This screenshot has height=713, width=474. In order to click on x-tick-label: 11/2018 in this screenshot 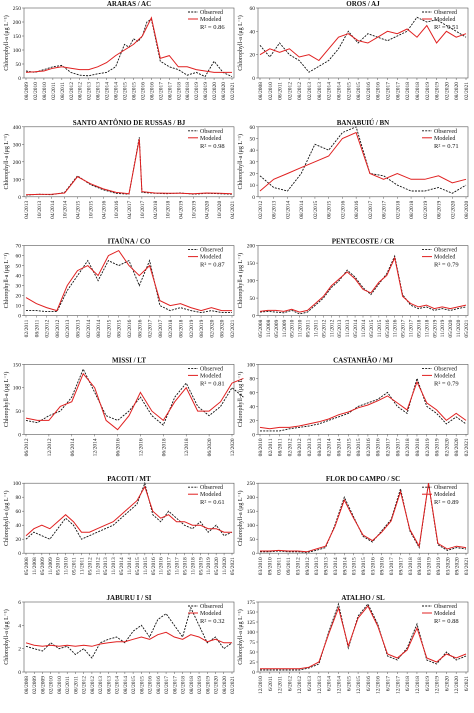, I will do `click(427, 328)`.